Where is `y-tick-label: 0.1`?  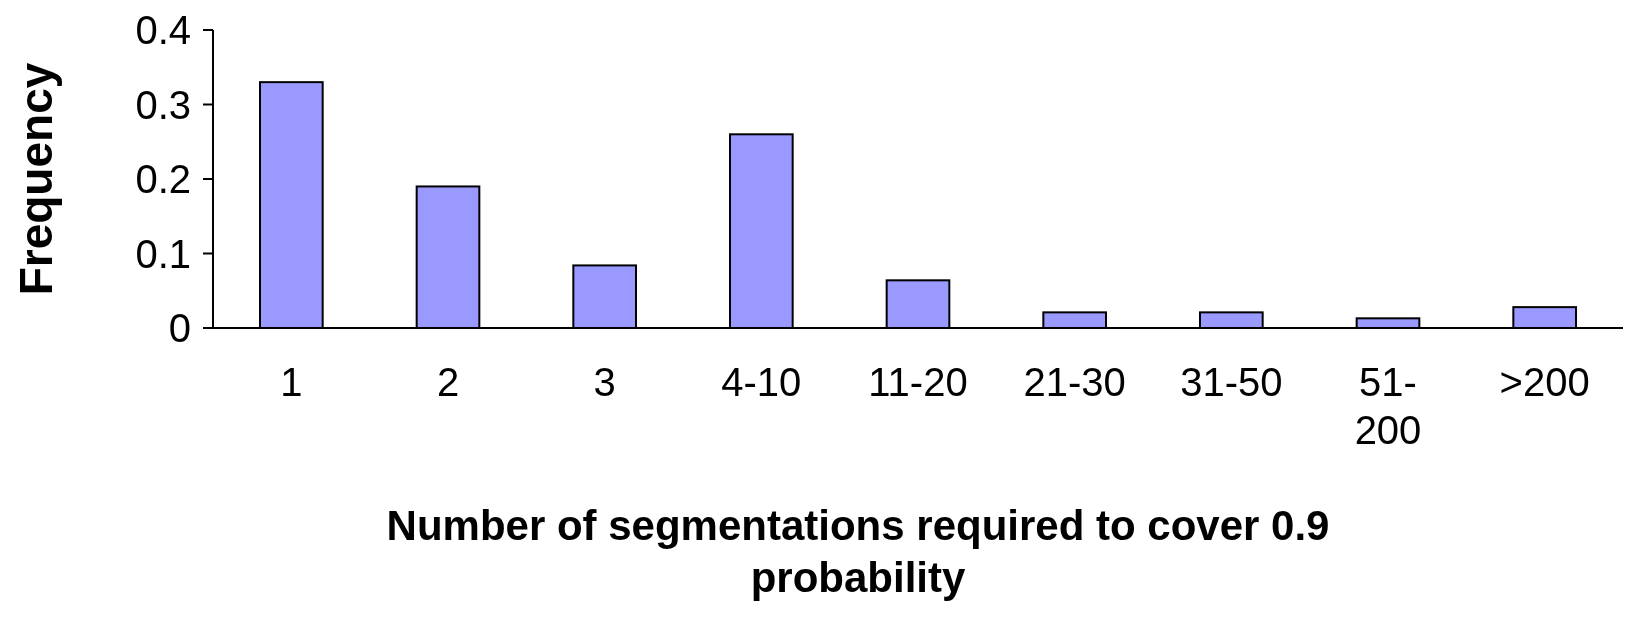
y-tick-label: 0.1 is located at coordinates (163, 253).